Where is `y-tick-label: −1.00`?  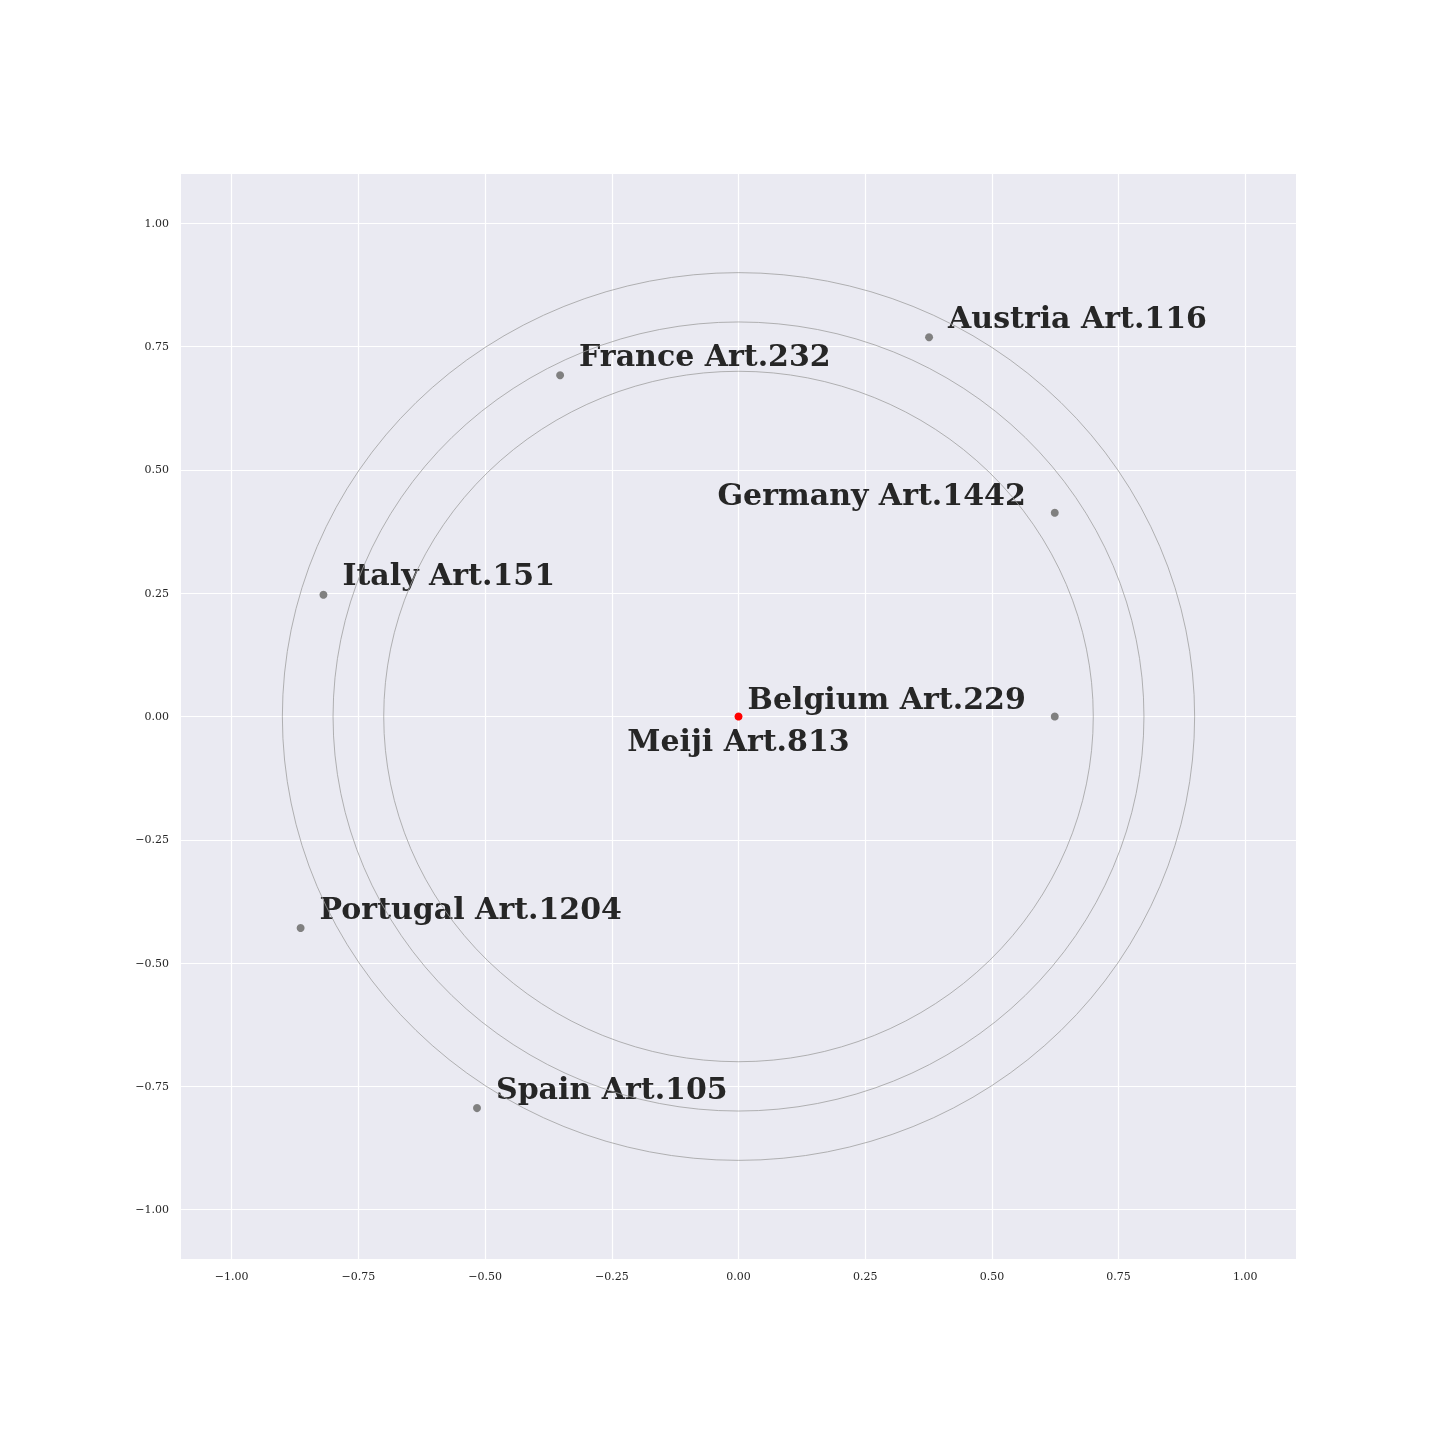
y-tick-label: −1.00 is located at coordinates (152, 1210).